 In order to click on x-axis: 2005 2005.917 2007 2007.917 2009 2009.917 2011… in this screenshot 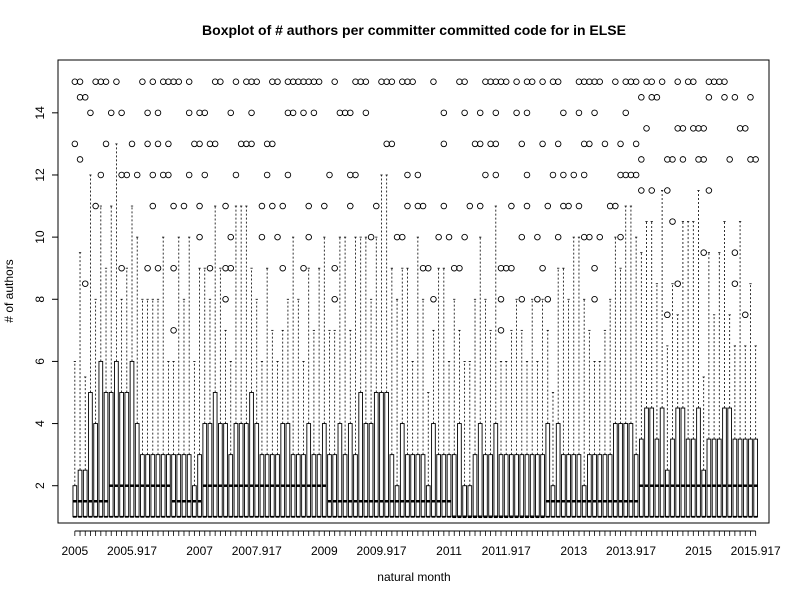, I will do `click(421, 544)`.